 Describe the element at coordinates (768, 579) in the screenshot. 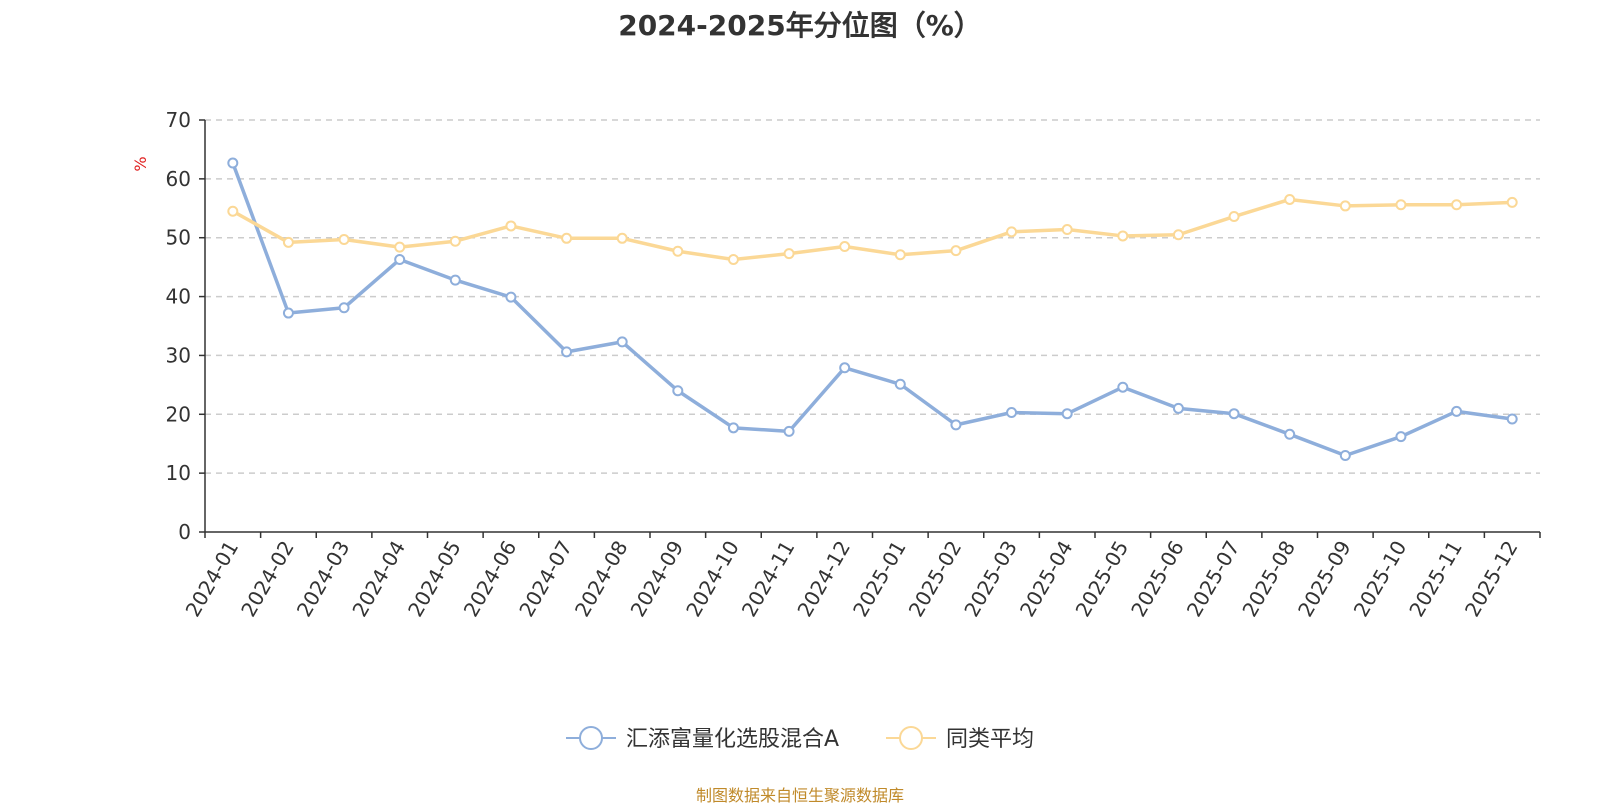

I see `x-tick-label: 2024-11` at that location.